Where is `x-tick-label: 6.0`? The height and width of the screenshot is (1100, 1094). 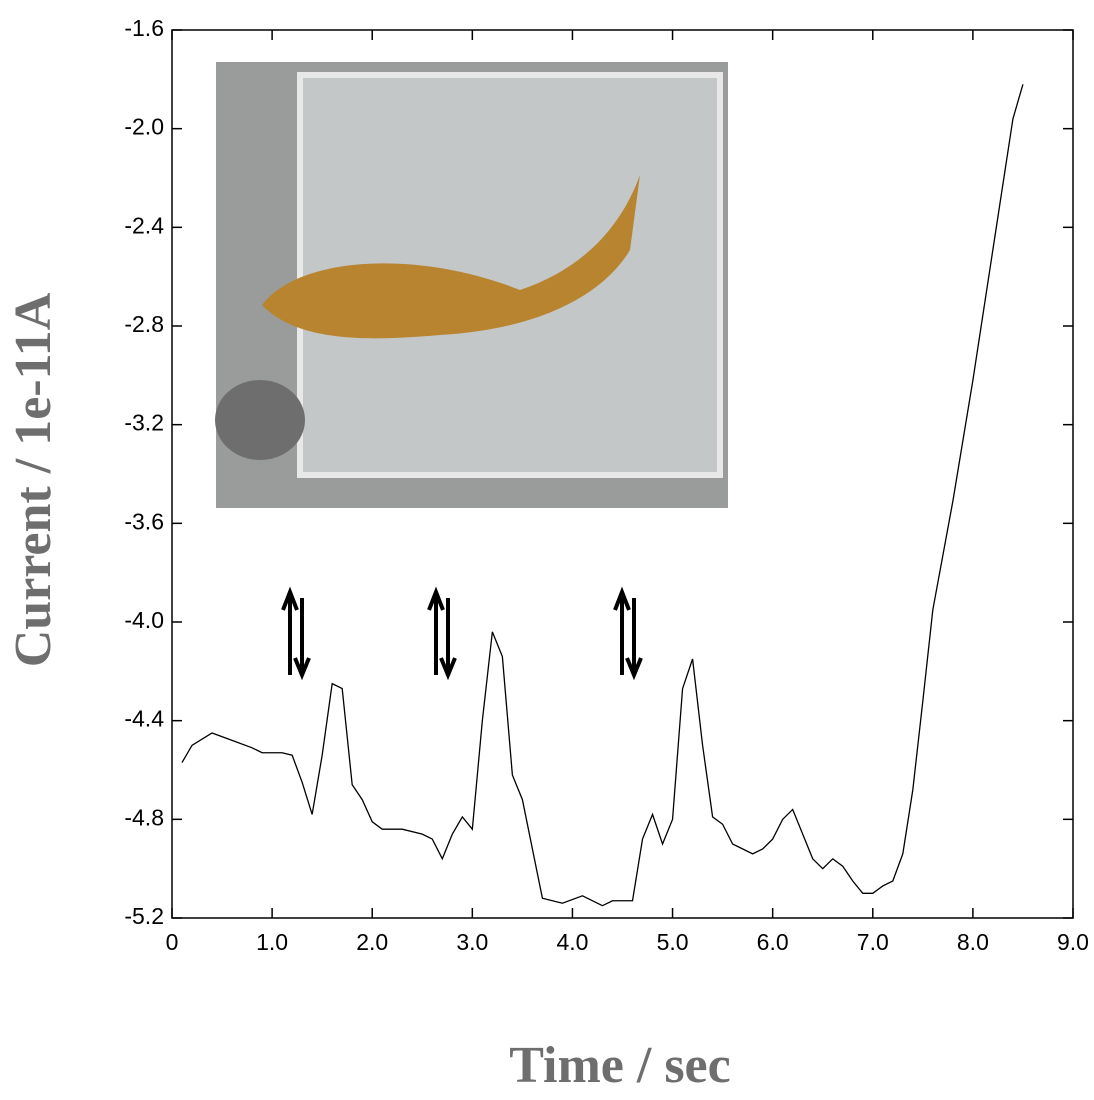 x-tick-label: 6.0 is located at coordinates (773, 942).